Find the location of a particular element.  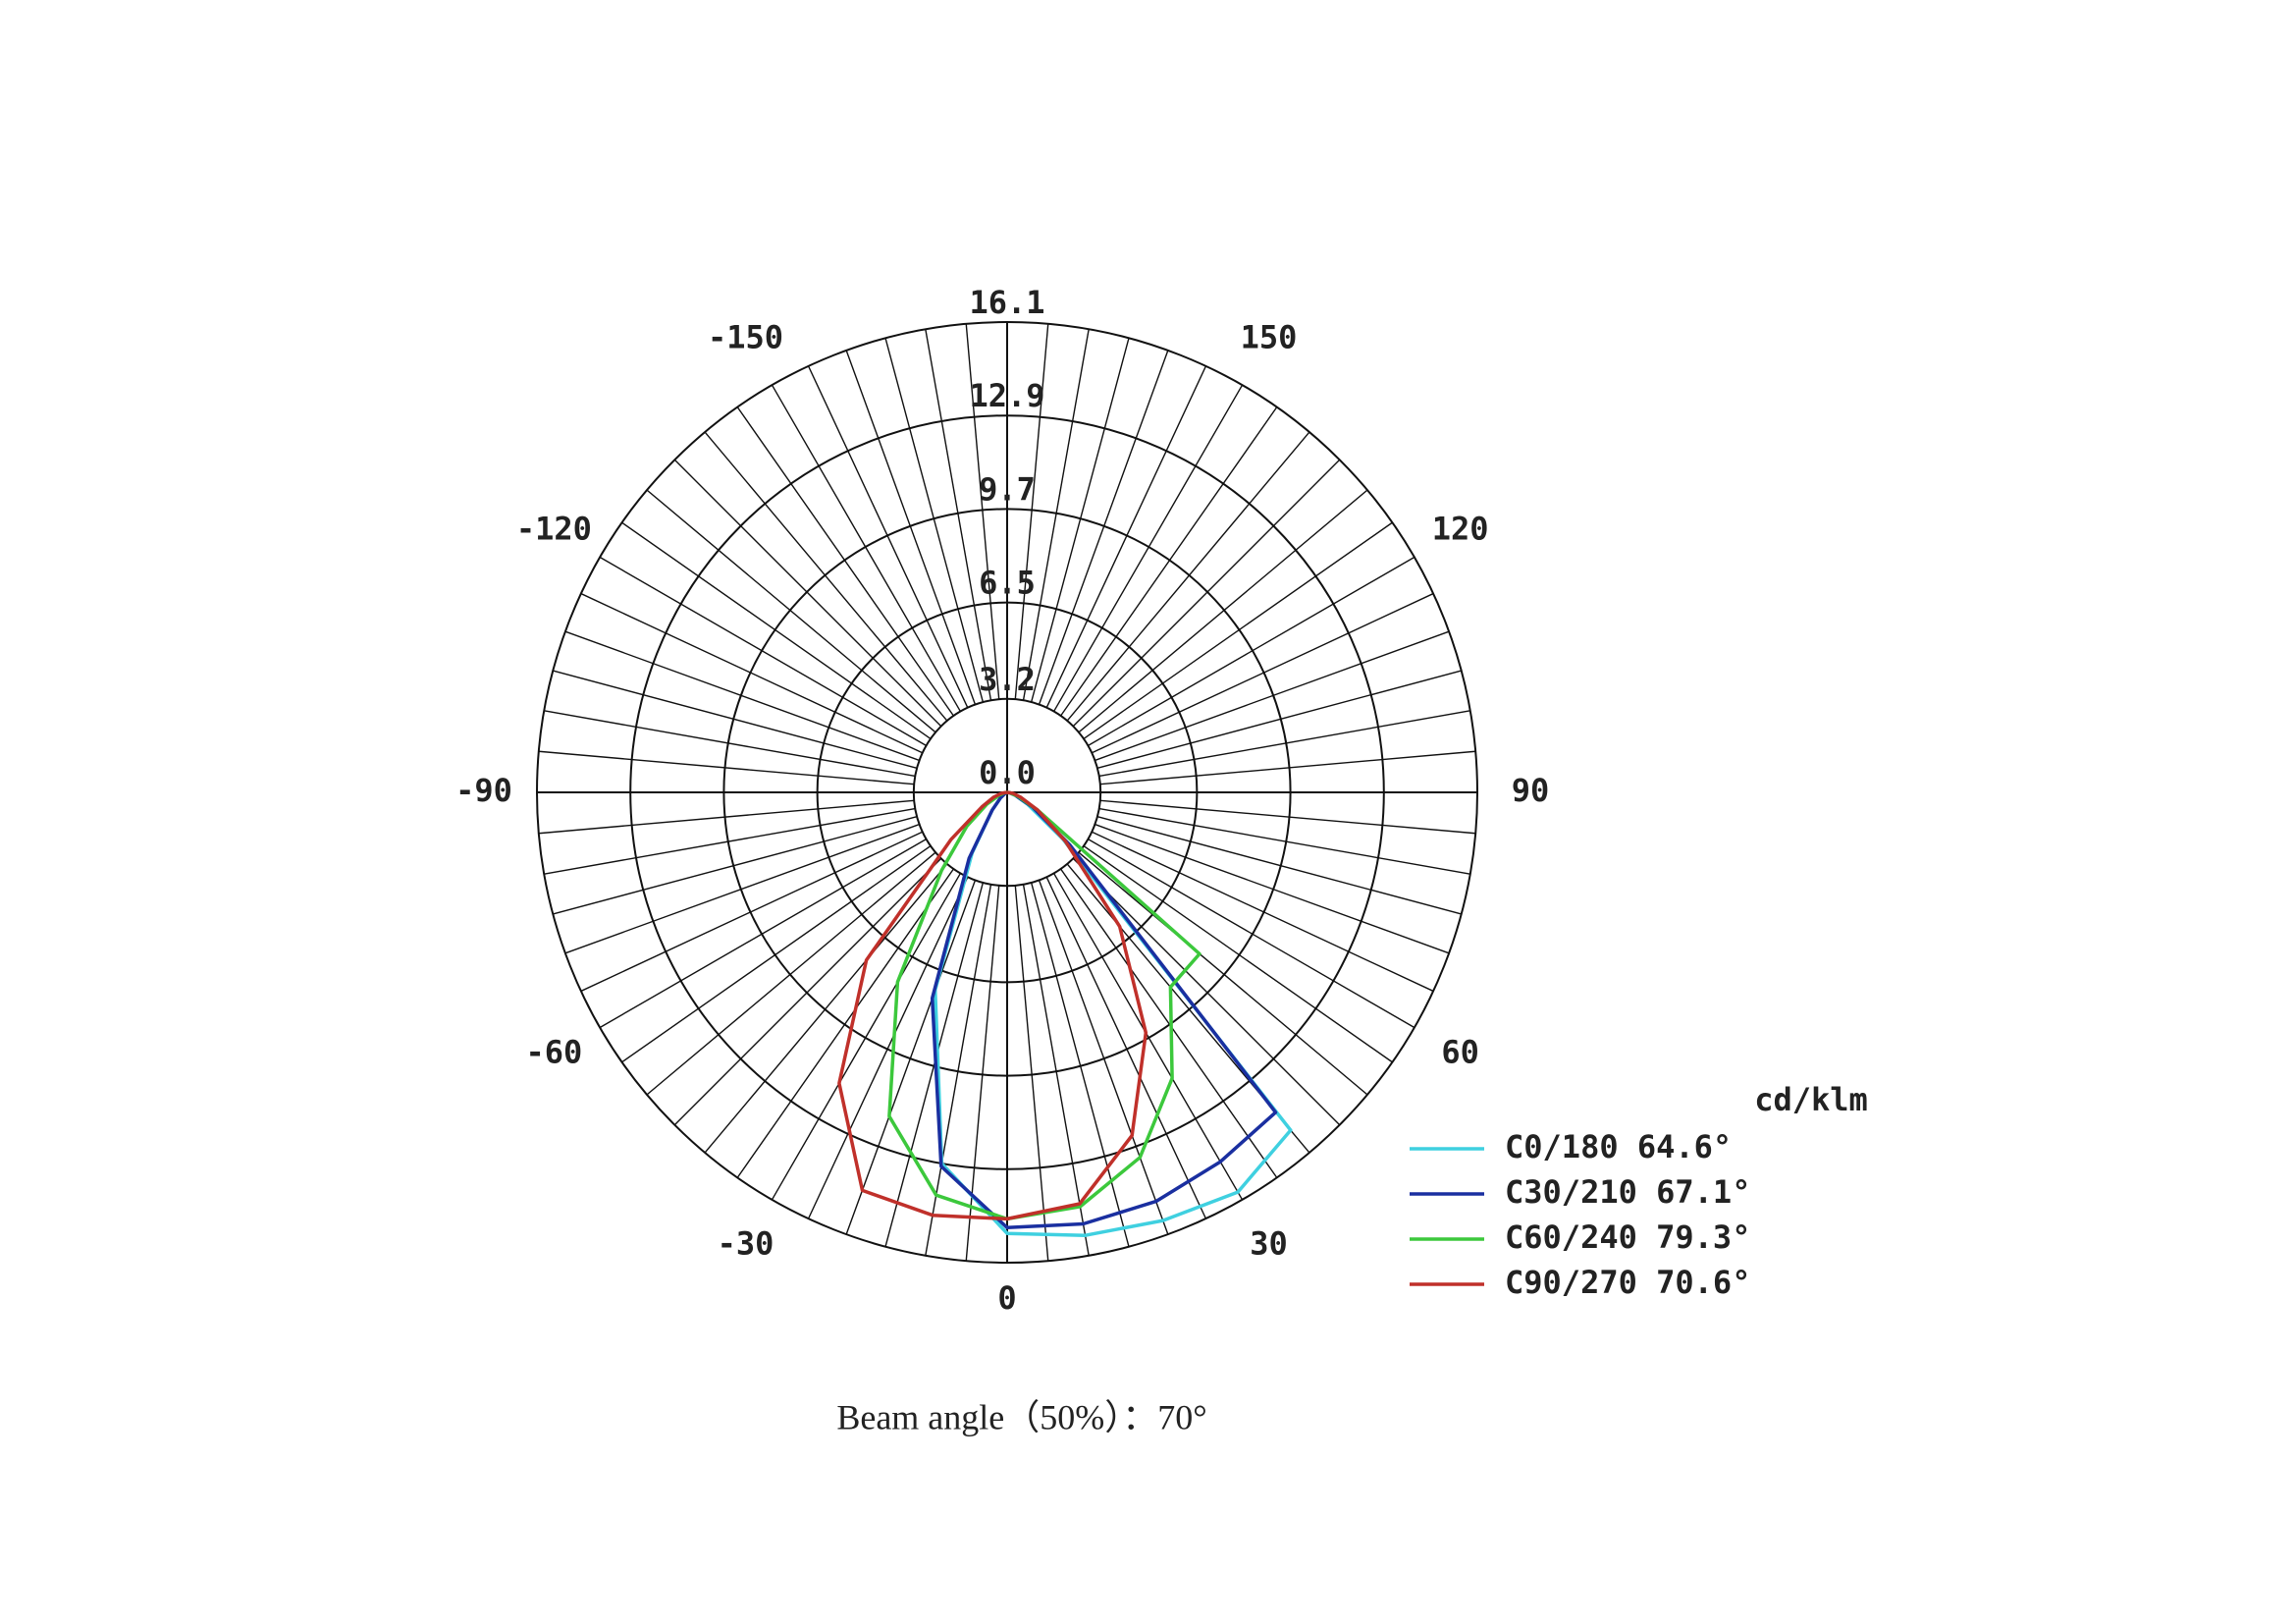

legend-label: C60/240 79.3° is located at coordinates (1627, 1237).